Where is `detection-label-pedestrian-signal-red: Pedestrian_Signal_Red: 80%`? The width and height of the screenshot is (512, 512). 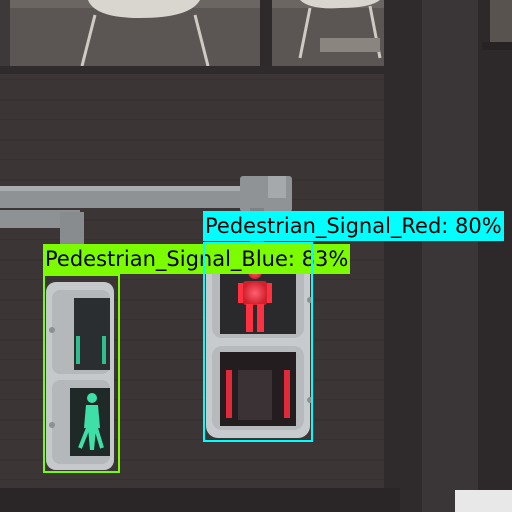
detection-label-pedestrian-signal-red: Pedestrian_Signal_Red: 80% is located at coordinates (353, 226).